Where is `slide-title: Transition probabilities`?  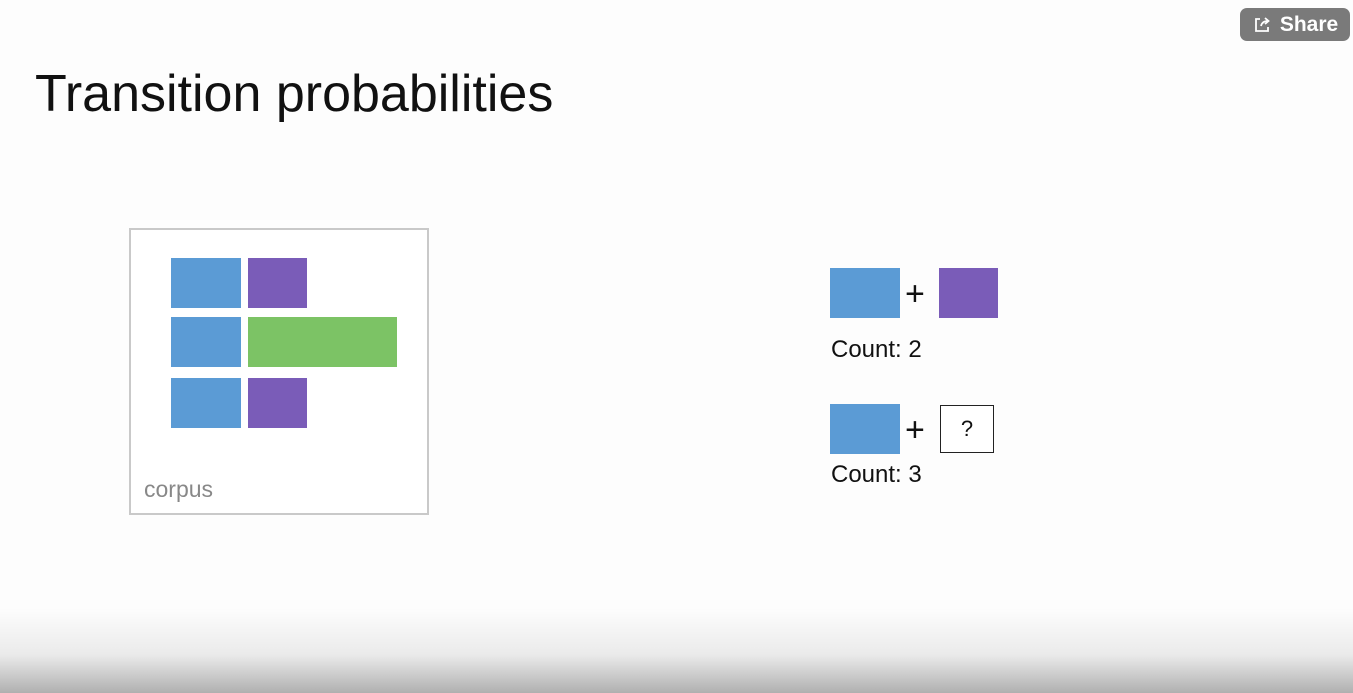
slide-title: Transition probabilities is located at coordinates (294, 94).